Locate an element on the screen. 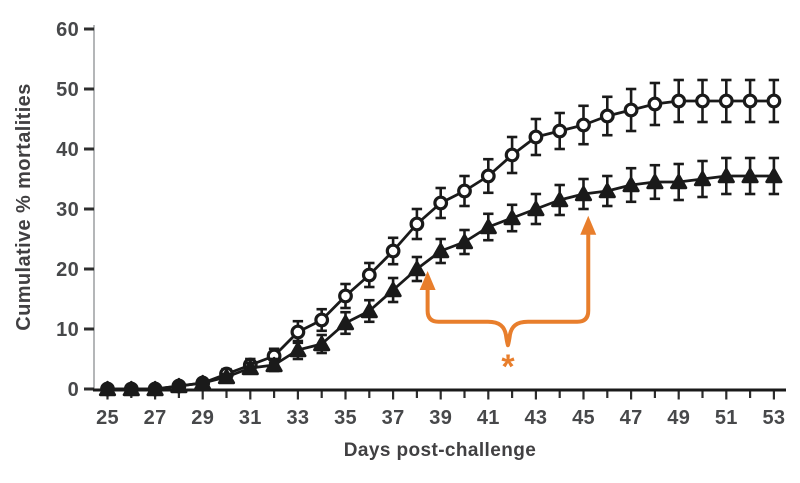 The width and height of the screenshot is (800, 483). x-tick-label: 29 is located at coordinates (202, 418).